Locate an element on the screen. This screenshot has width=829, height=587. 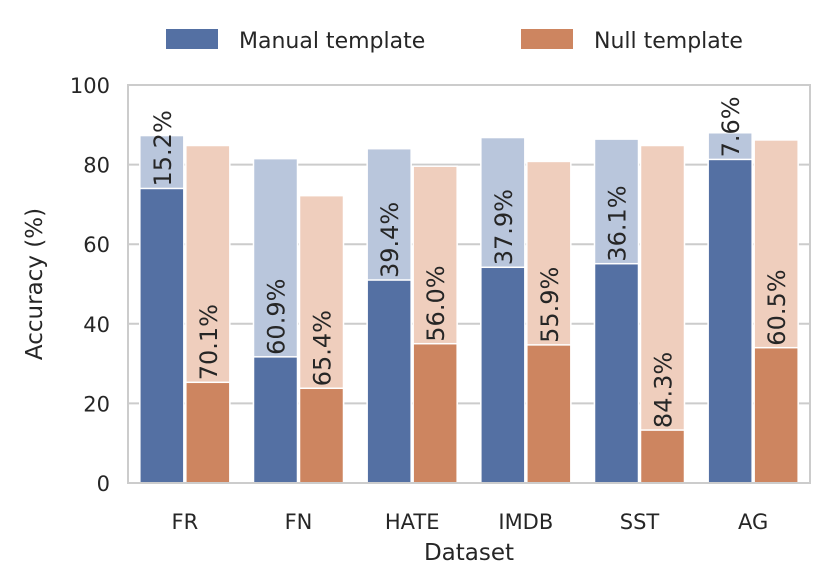
bar-label-manual-imdb: 37.9% is located at coordinates (504, 227).